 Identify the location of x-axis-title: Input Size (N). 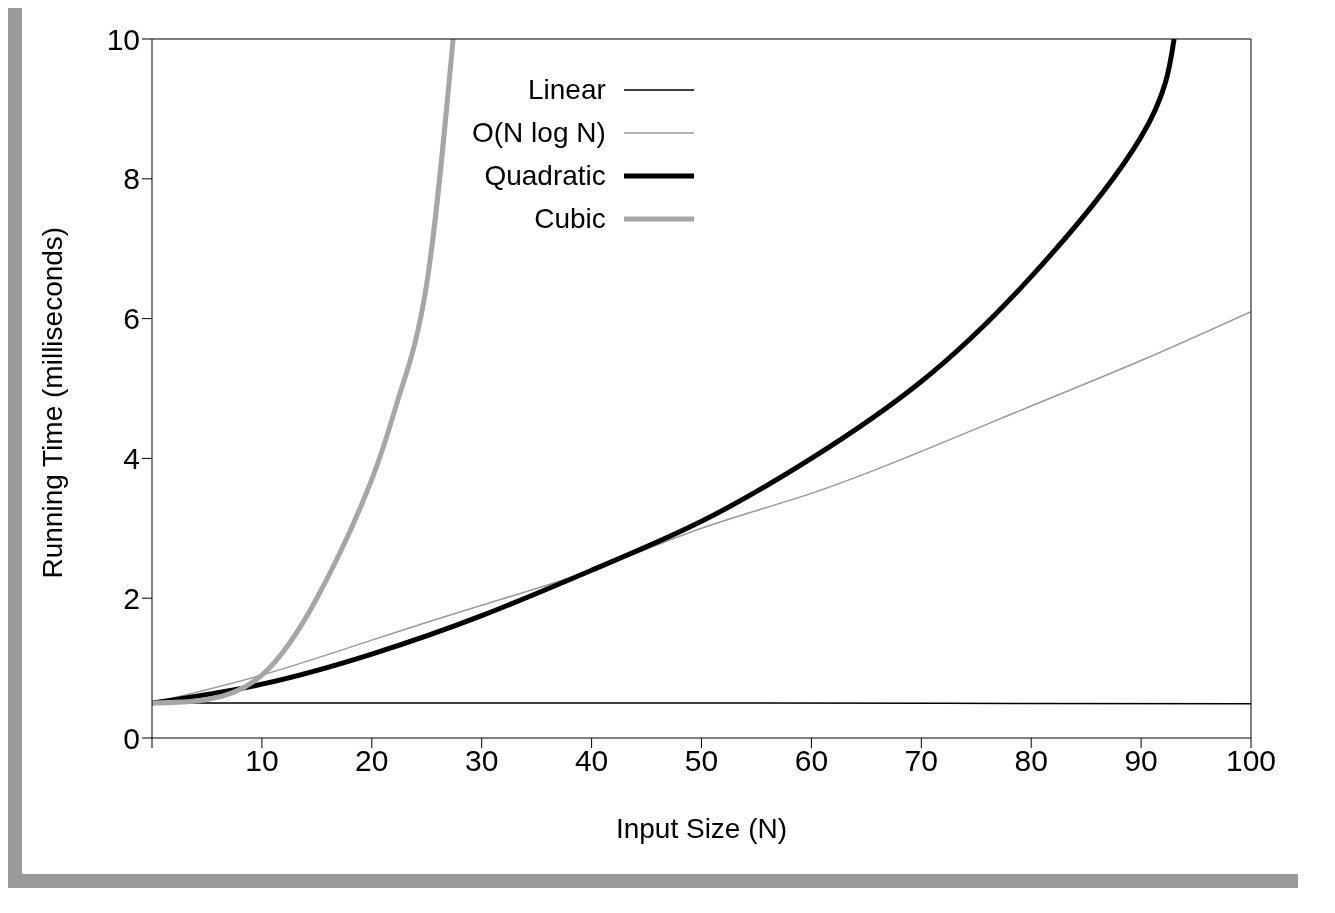
(701, 828).